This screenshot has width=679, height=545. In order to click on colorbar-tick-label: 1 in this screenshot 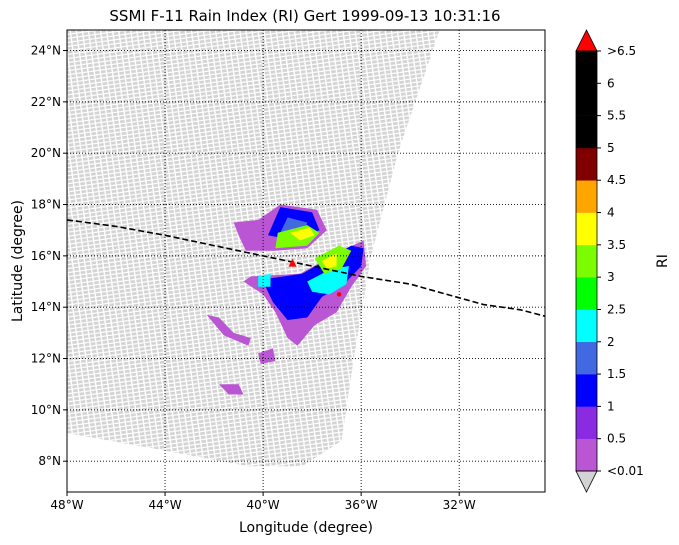, I will do `click(611, 406)`.